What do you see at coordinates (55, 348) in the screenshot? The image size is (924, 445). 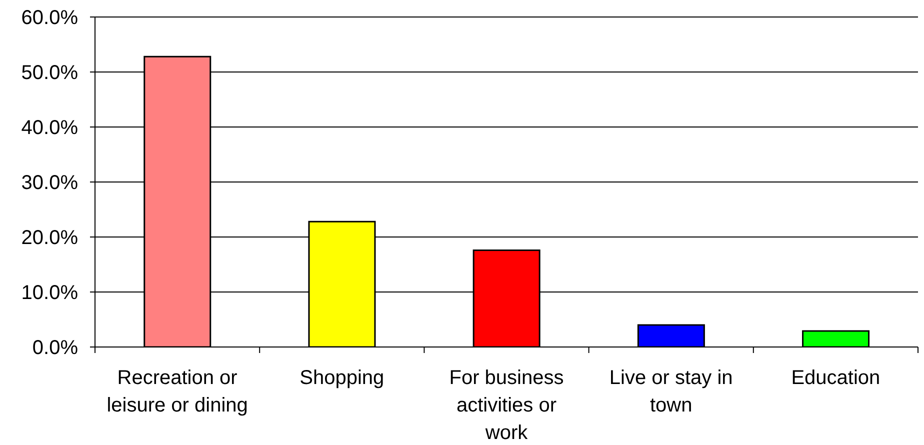 I see `y-tick-label: 0.0%` at bounding box center [55, 348].